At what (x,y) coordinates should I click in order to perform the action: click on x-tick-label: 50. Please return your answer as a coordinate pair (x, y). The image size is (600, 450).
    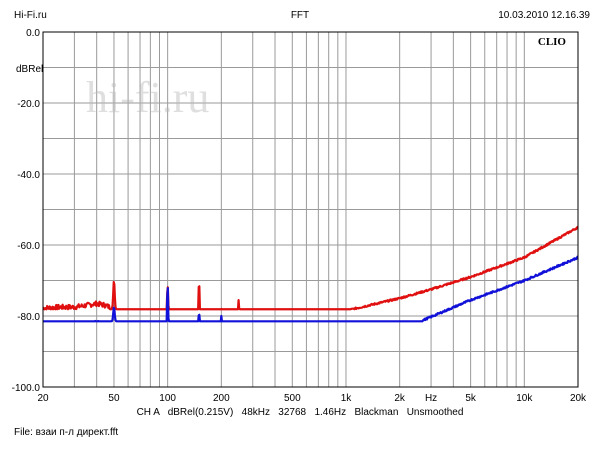
    Looking at the image, I should click on (114, 398).